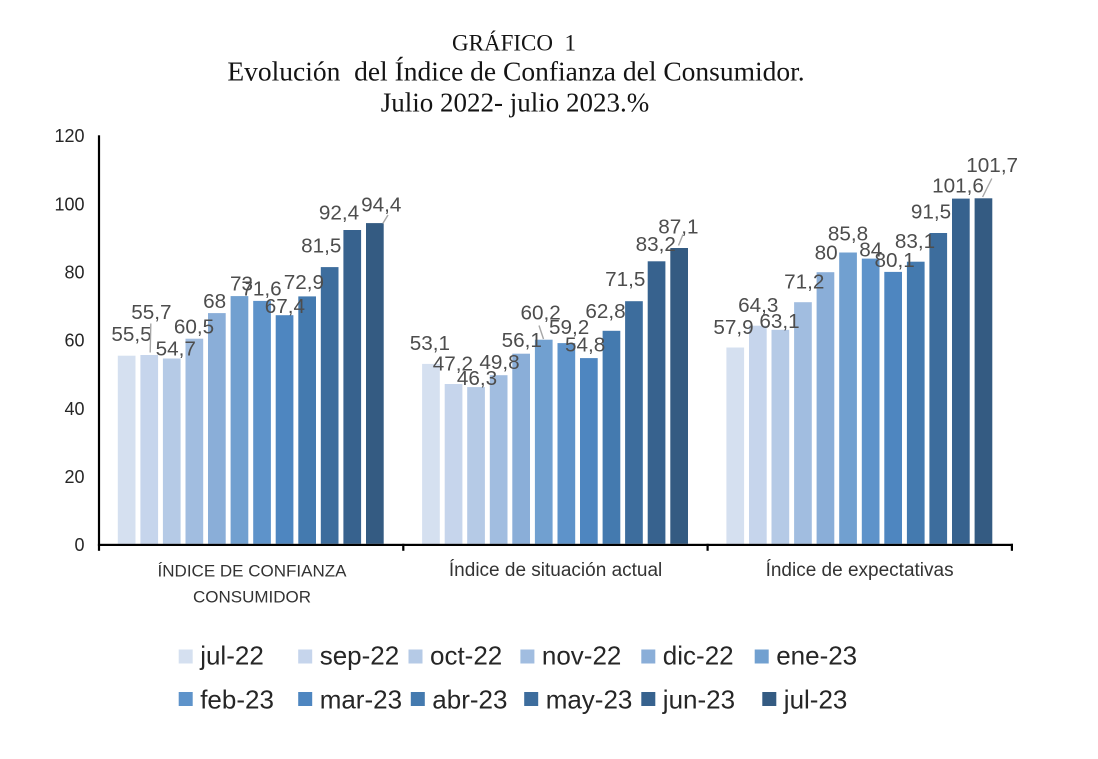 The image size is (1098, 759). What do you see at coordinates (69, 136) in the screenshot?
I see `svg-text: 120` at bounding box center [69, 136].